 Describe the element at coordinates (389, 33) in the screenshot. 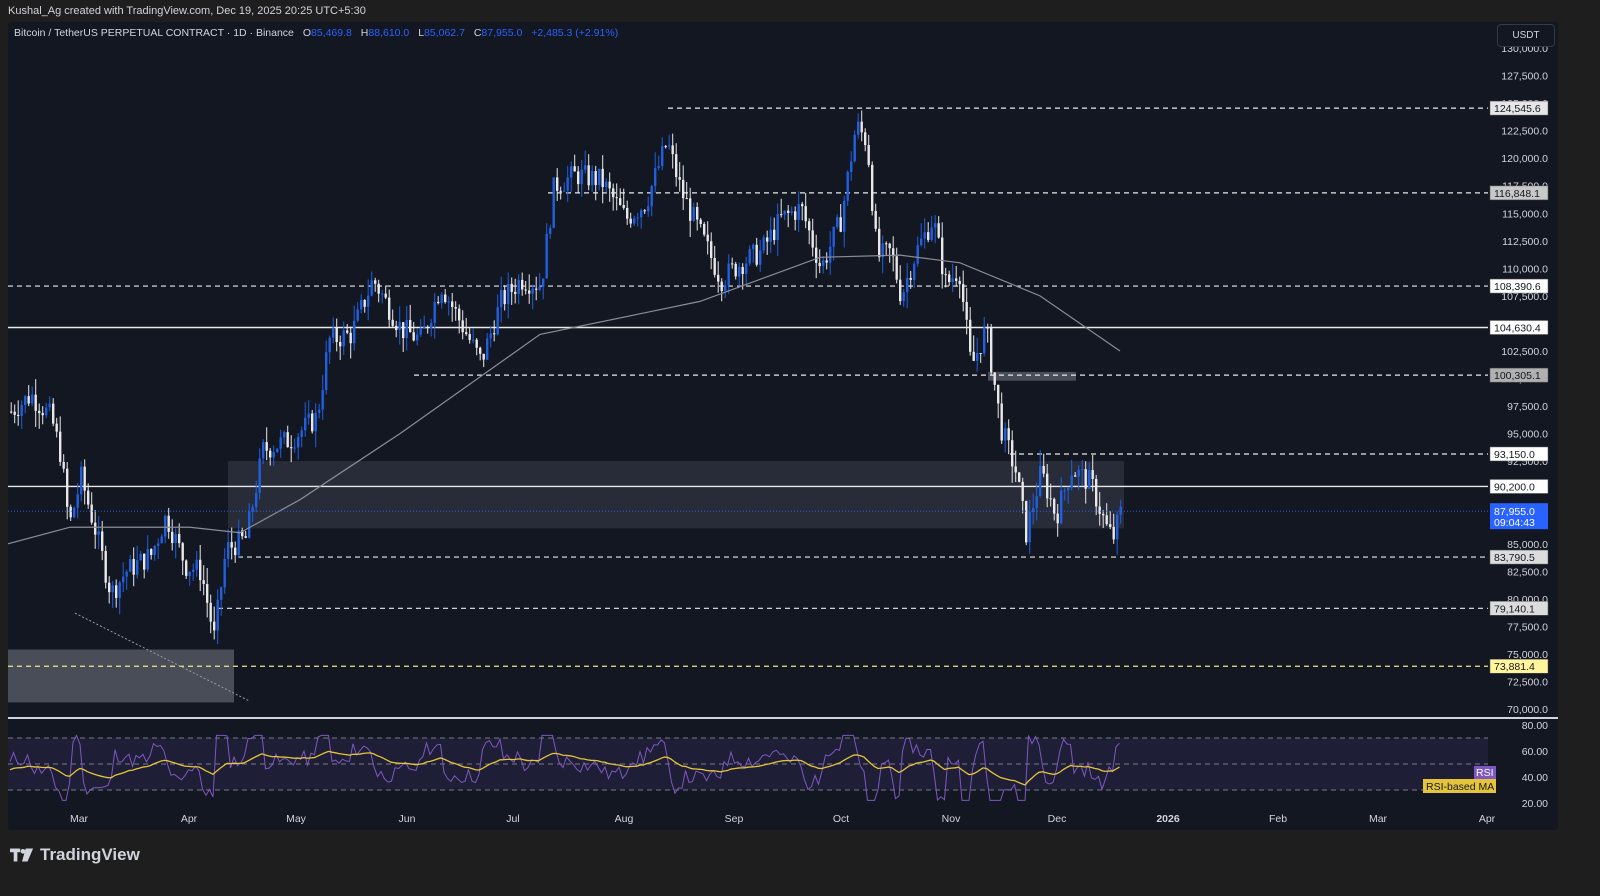

I see `high-value: 88,610.0` at that location.